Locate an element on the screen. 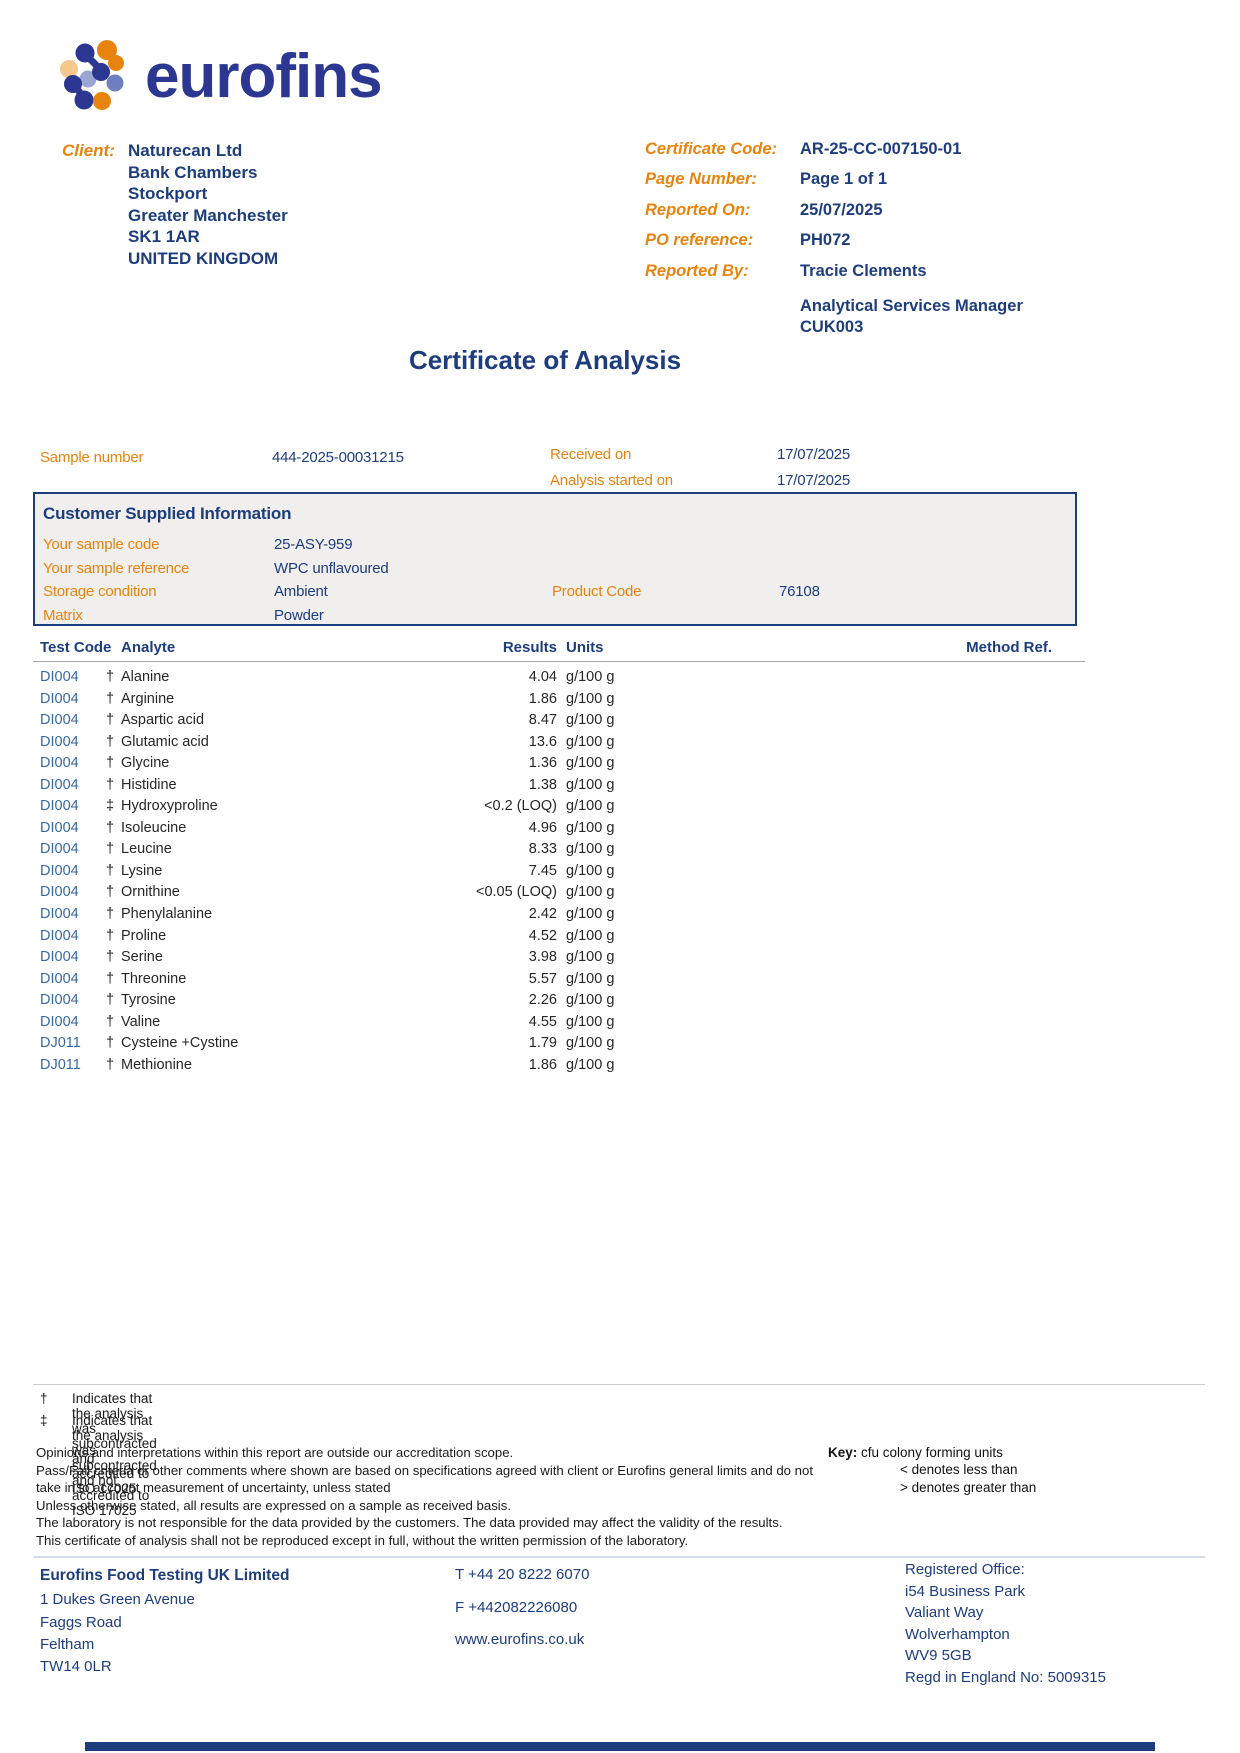 This screenshot has height=1753, width=1240. table-row: DI004 † Proline 4.52 g/100 g is located at coordinates (546, 939).